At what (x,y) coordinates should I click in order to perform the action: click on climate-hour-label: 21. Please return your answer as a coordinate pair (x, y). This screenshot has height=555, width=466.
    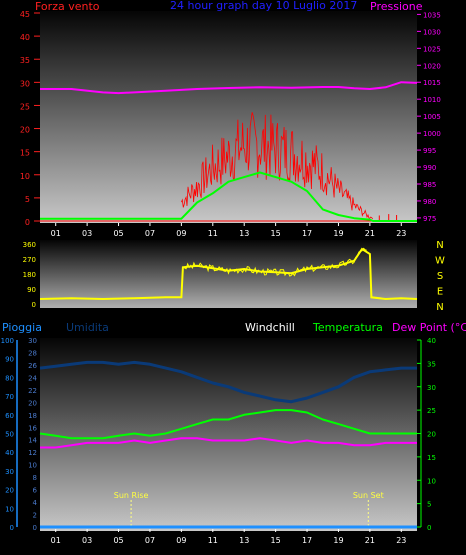
    Looking at the image, I should click on (370, 540).